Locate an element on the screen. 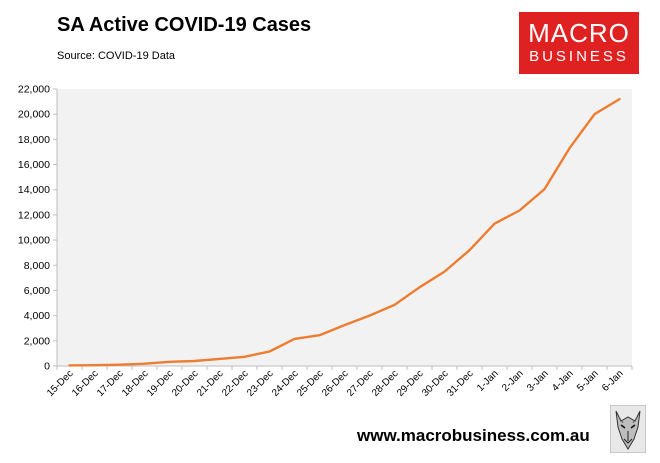  y-tick-label: 2,000 is located at coordinates (37, 341).